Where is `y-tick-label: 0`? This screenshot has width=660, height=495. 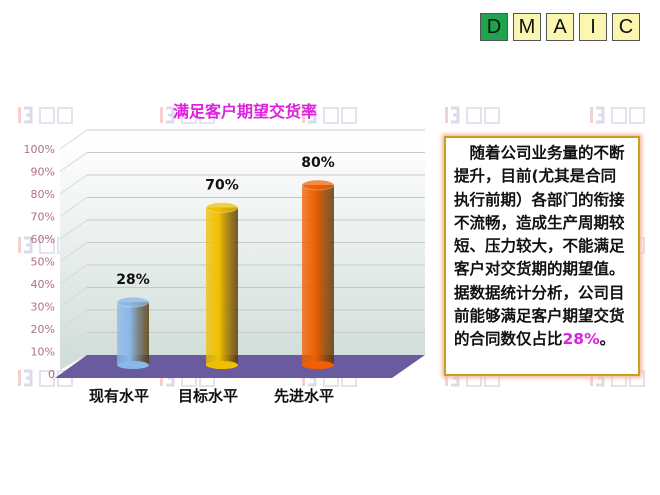 y-tick-label: 0 is located at coordinates (51, 374).